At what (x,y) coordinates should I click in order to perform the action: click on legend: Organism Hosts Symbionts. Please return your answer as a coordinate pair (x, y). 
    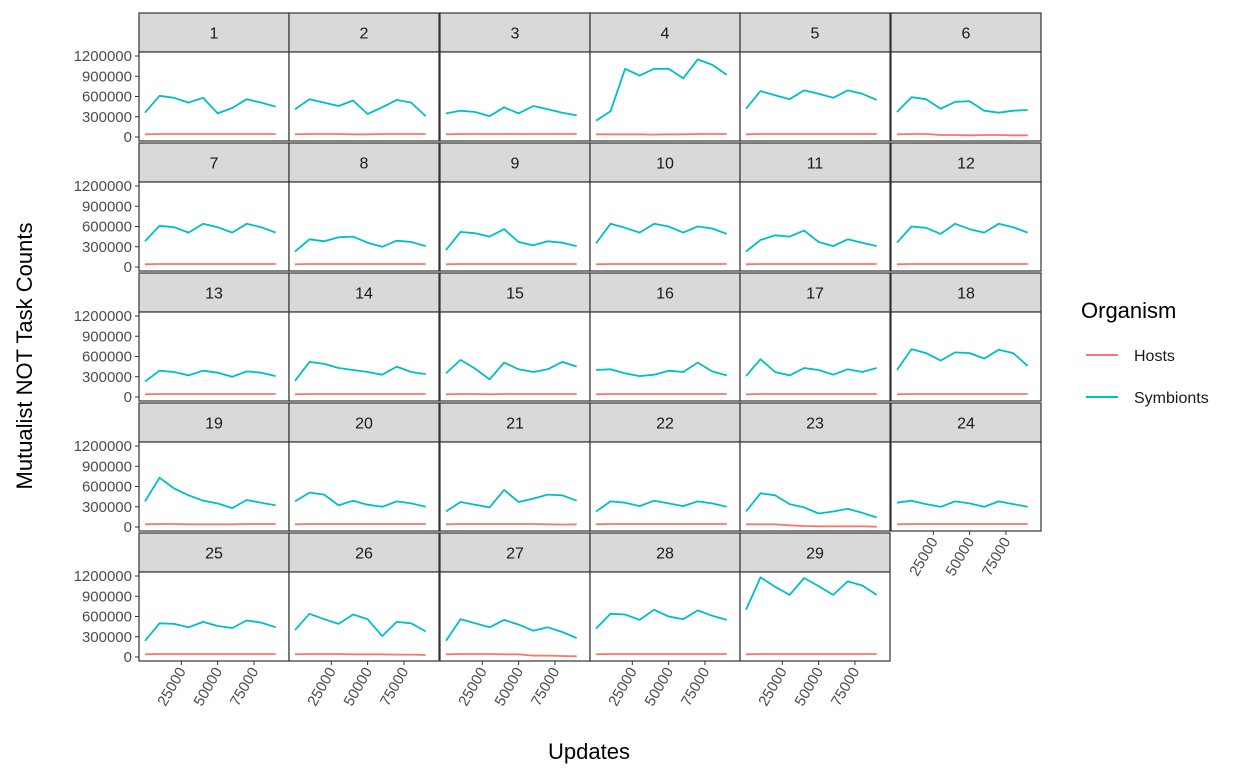
    Looking at the image, I should click on (1145, 352).